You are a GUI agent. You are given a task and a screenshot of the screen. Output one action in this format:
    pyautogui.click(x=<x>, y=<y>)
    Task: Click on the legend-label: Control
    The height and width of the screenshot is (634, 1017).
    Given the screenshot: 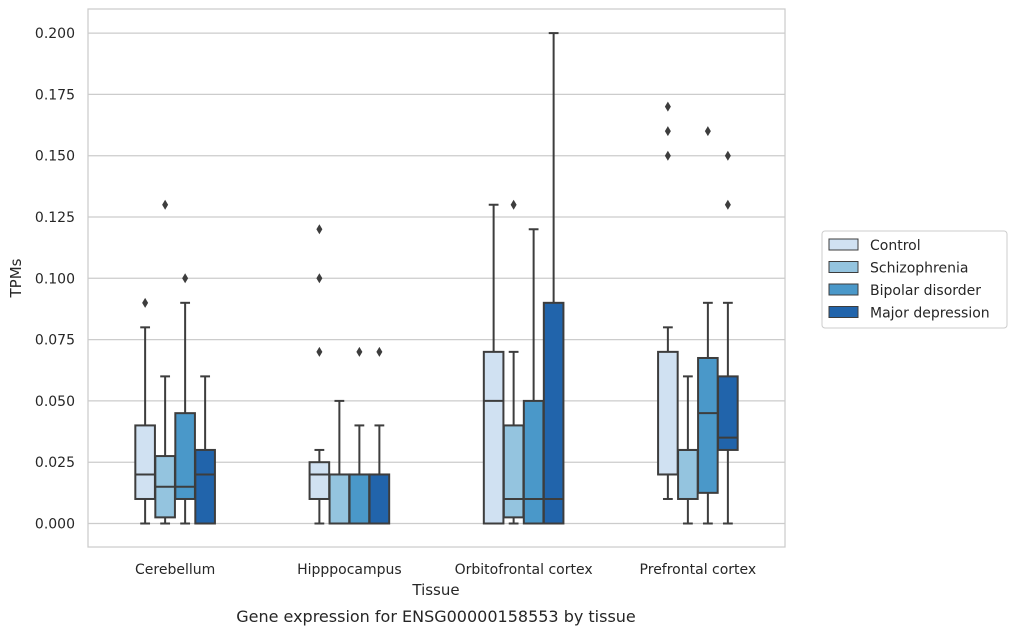 What is the action you would take?
    pyautogui.click(x=895, y=246)
    